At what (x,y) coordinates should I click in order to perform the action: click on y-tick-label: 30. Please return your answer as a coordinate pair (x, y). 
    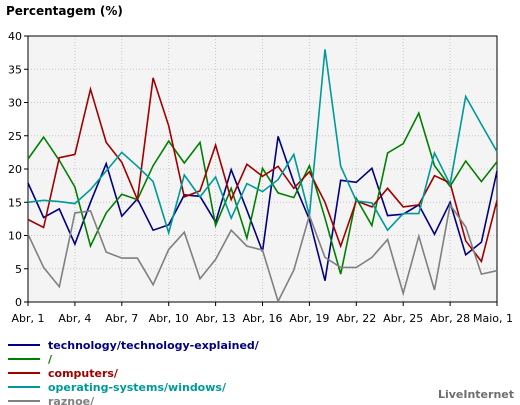
    Looking at the image, I should click on (15, 103).